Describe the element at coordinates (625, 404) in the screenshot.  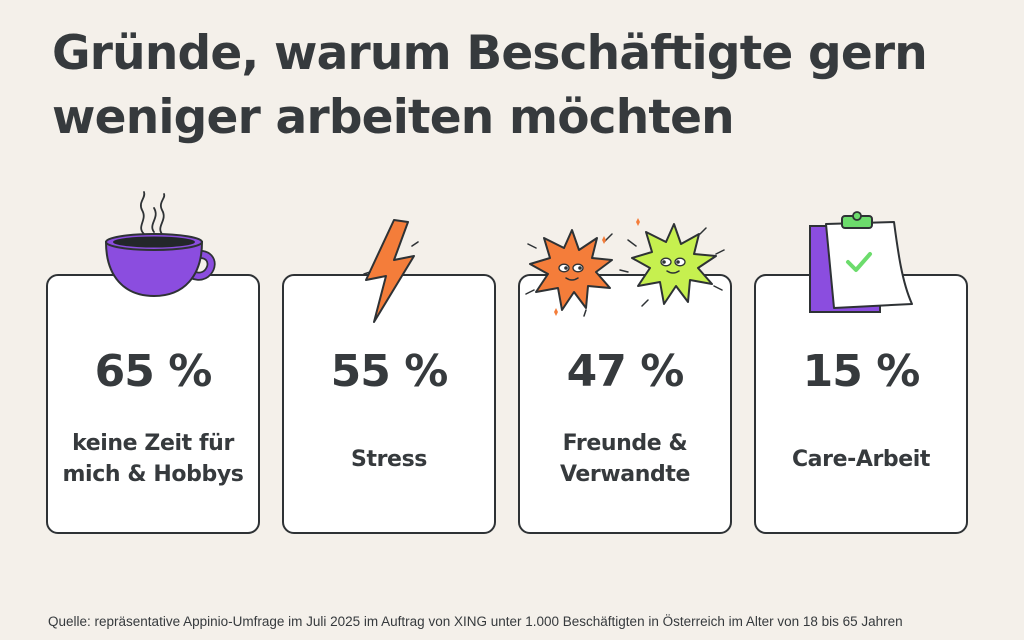
I see `card-friends-family: 47 % Freunde & Verwandte` at that location.